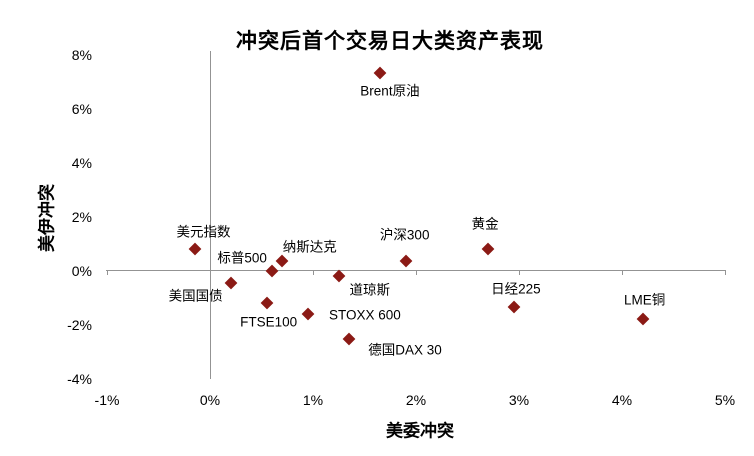 This screenshot has width=754, height=456. Describe the element at coordinates (81, 108) in the screenshot. I see `y-tick-label: 6%` at that location.